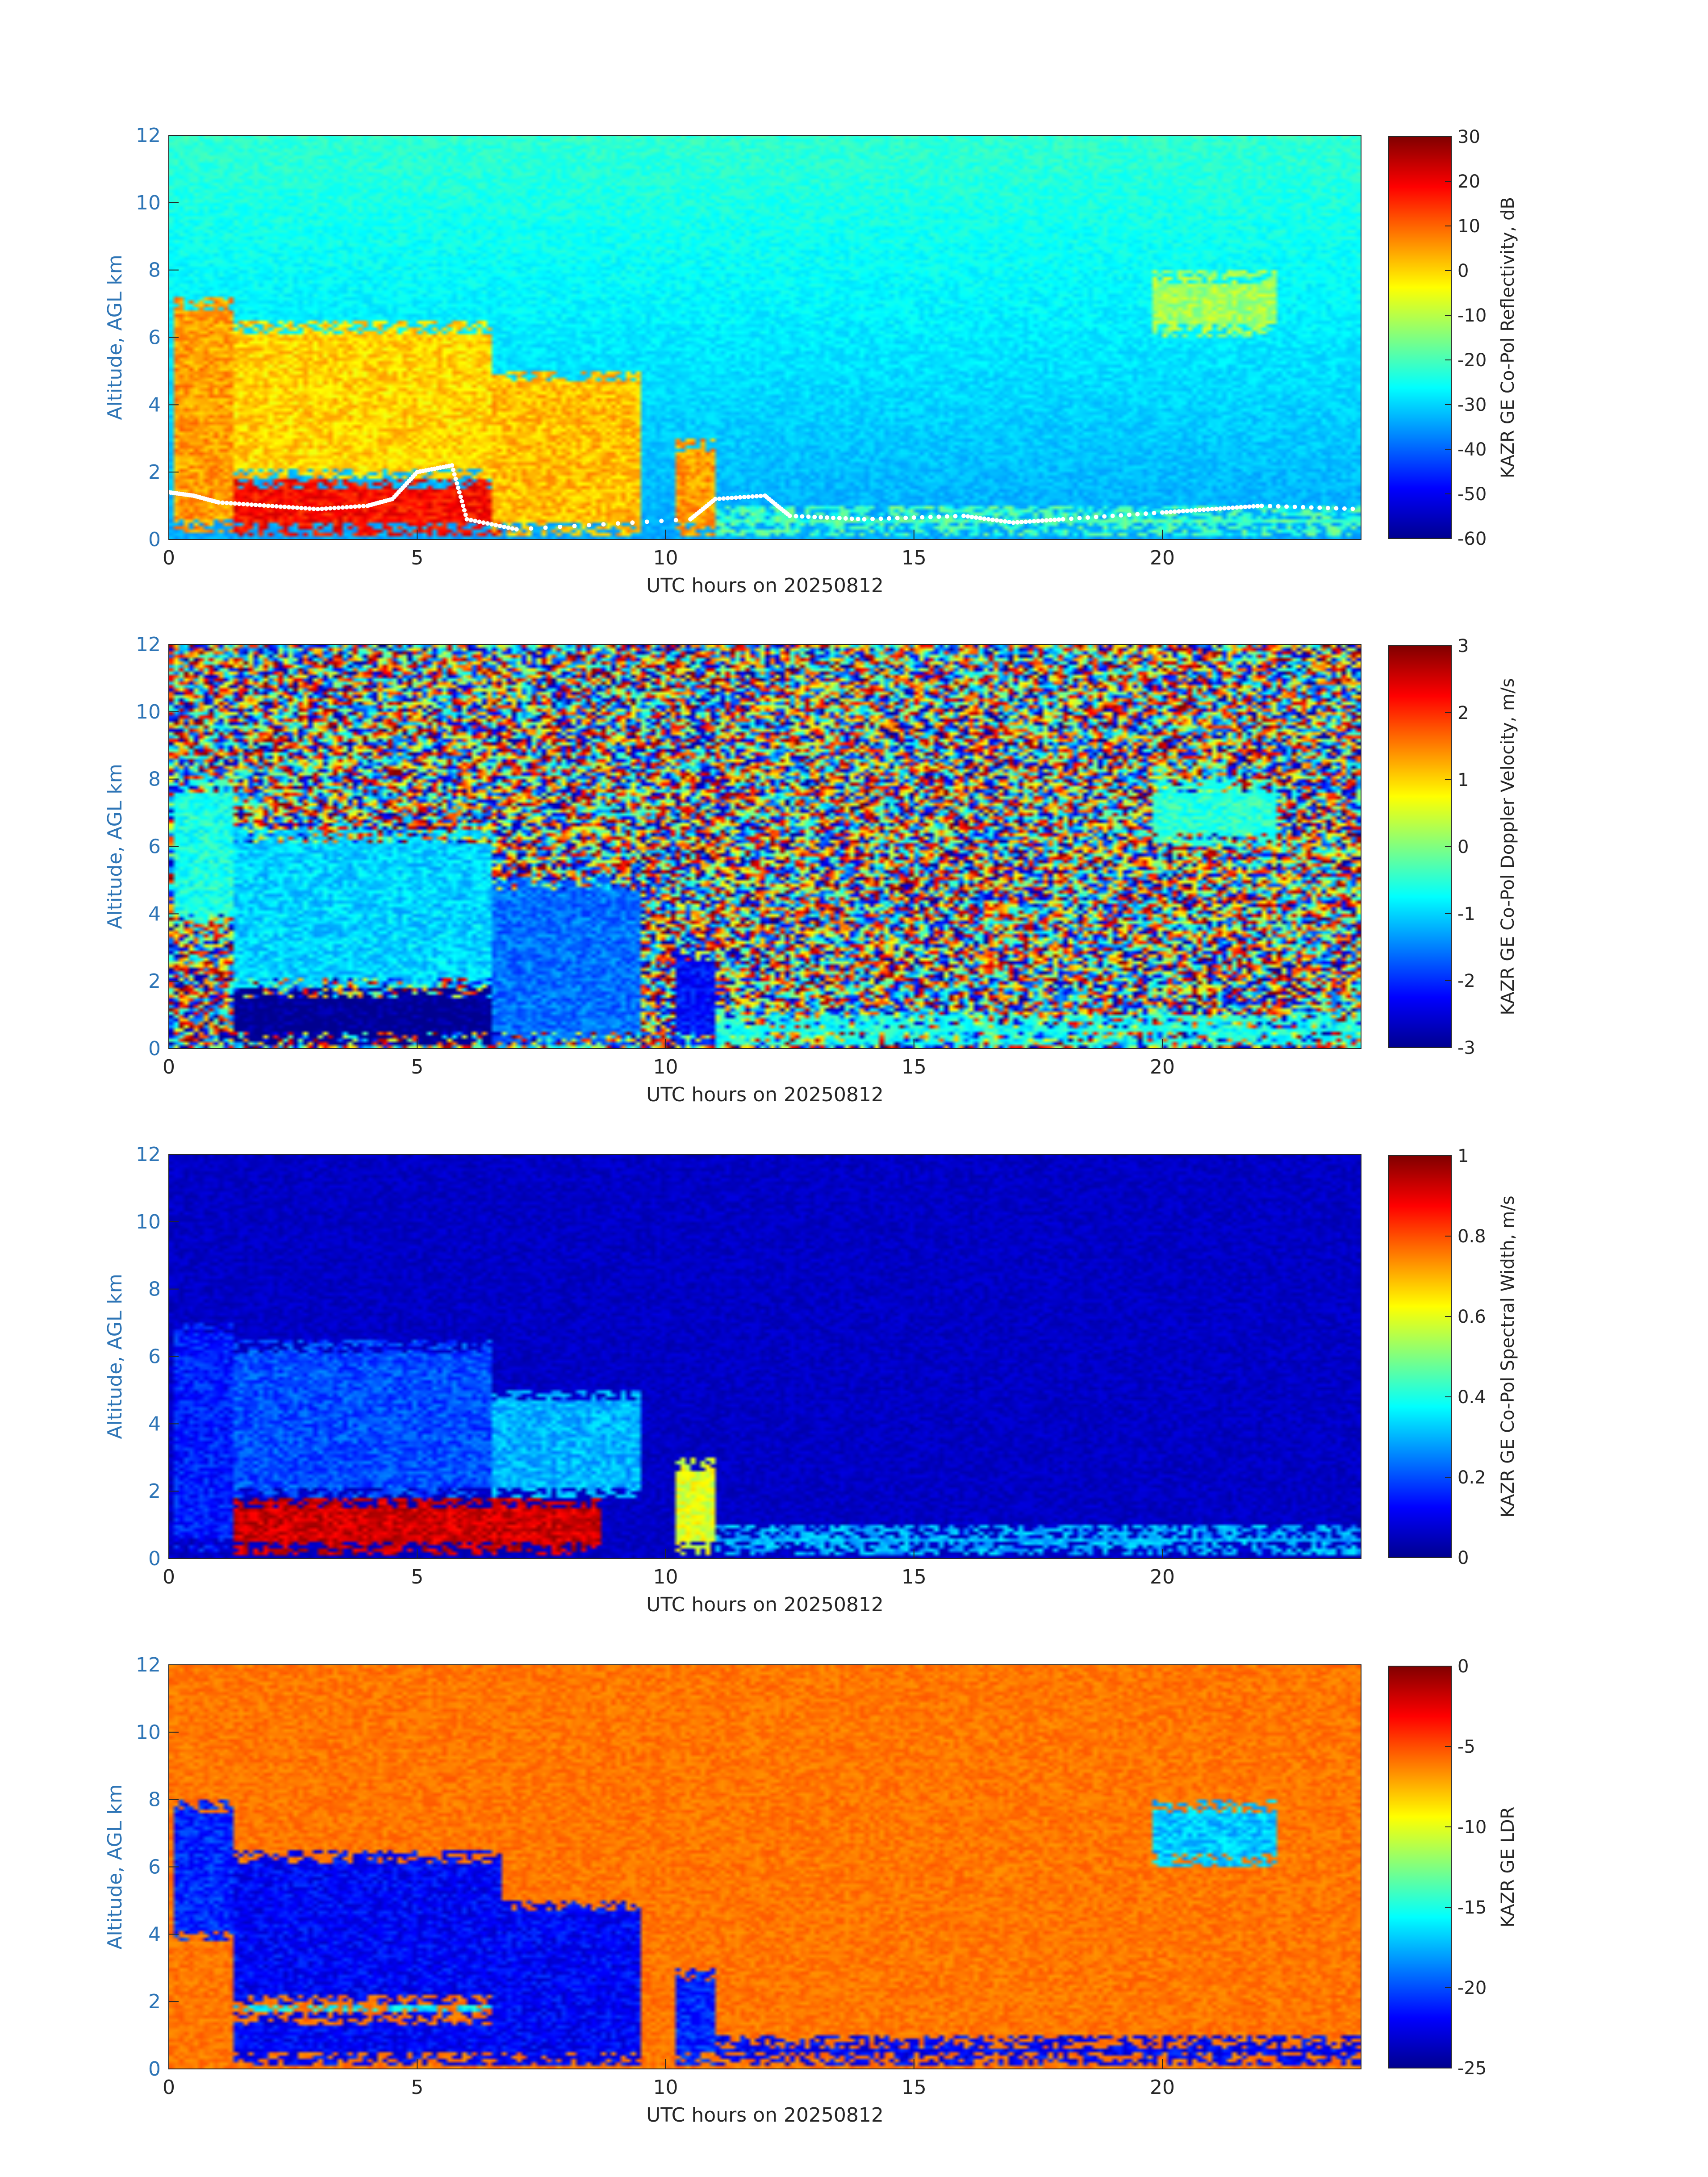 Image resolution: width=1708 pixels, height=2177 pixels. What do you see at coordinates (914, 558) in the screenshot?
I see `x-tick-label: 15` at bounding box center [914, 558].